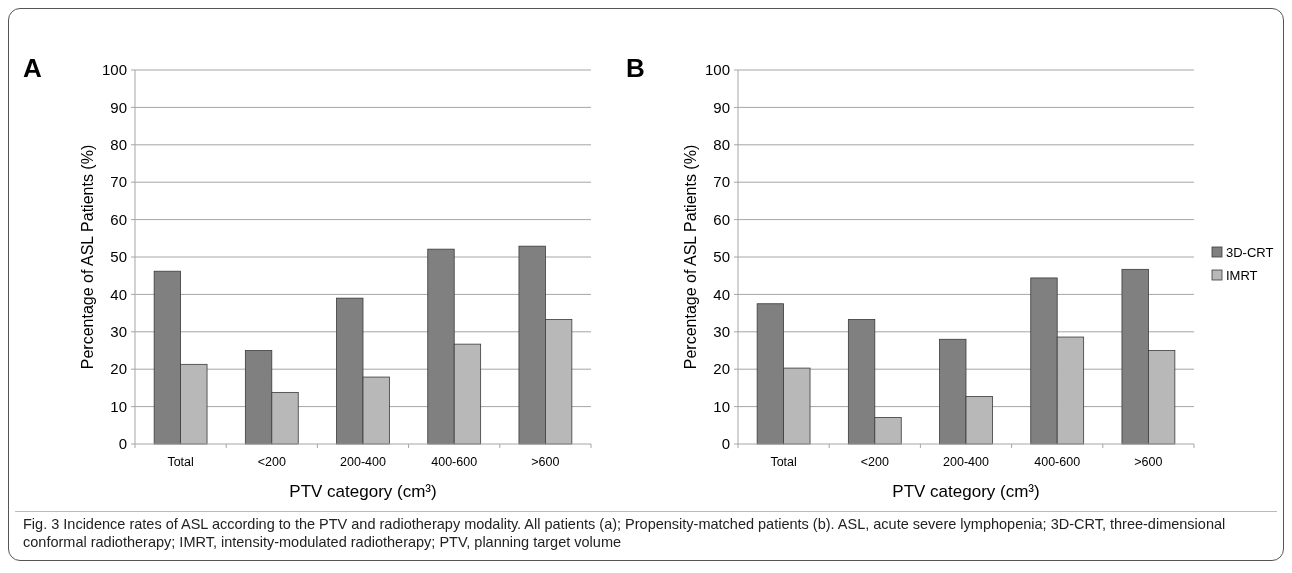 The height and width of the screenshot is (573, 1292). What do you see at coordinates (1250, 252) in the screenshot?
I see `legend-label: 3D-CRT` at bounding box center [1250, 252].